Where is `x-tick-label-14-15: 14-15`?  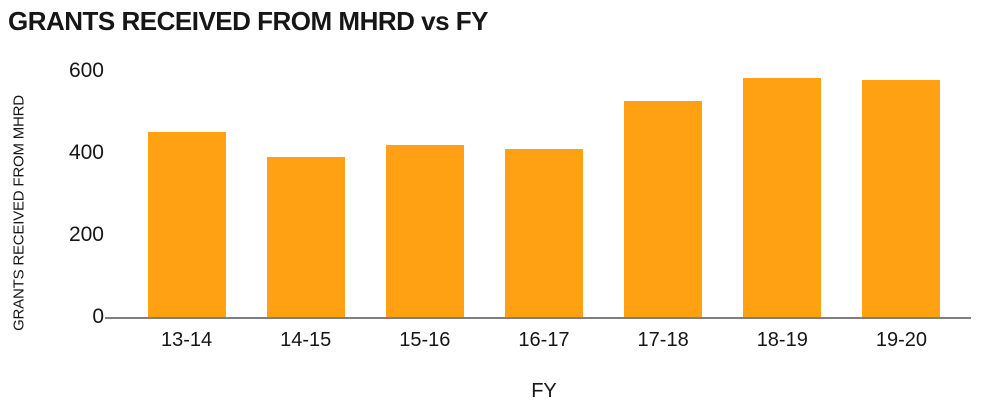
x-tick-label-14-15: 14-15 is located at coordinates (306, 340).